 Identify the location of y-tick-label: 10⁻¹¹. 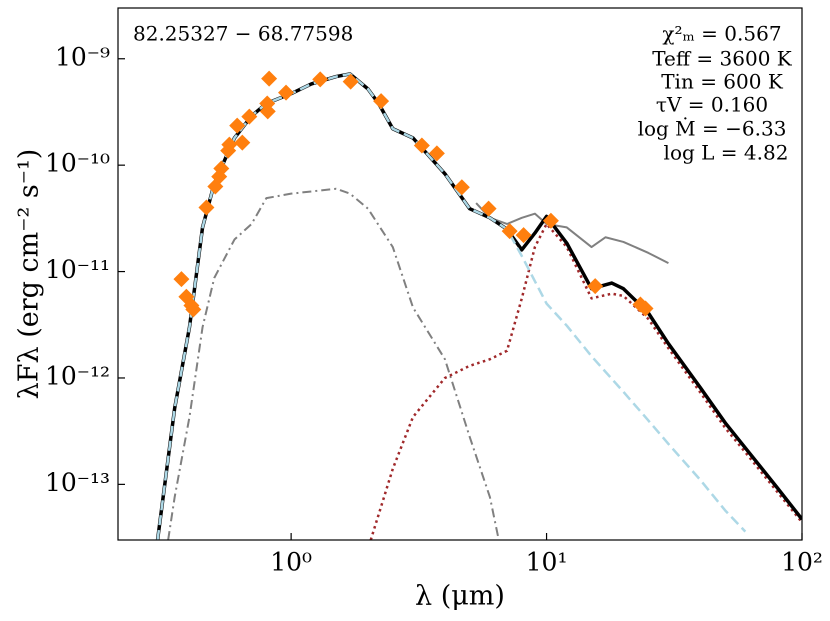
(77, 269).